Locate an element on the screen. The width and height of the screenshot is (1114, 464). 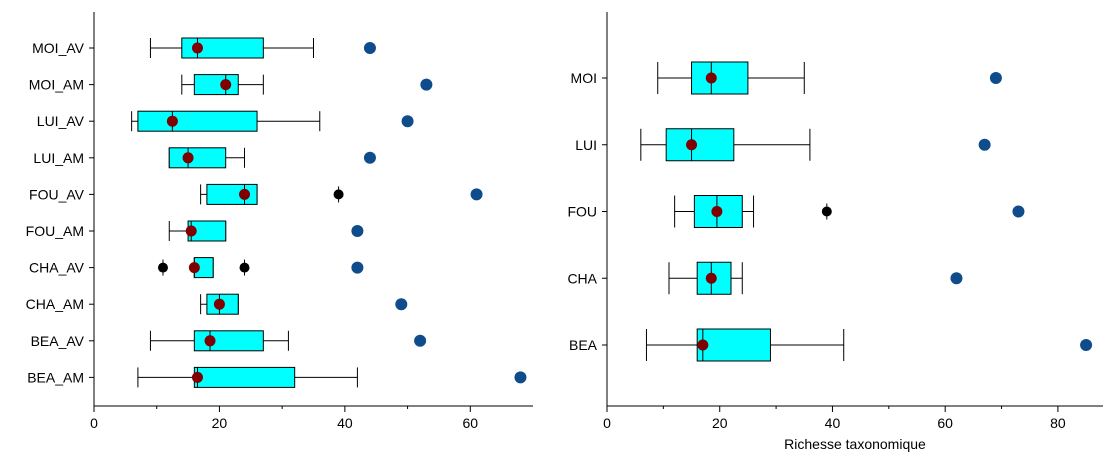
x-axis-title: Richesse taxonomique is located at coordinates (855, 444).